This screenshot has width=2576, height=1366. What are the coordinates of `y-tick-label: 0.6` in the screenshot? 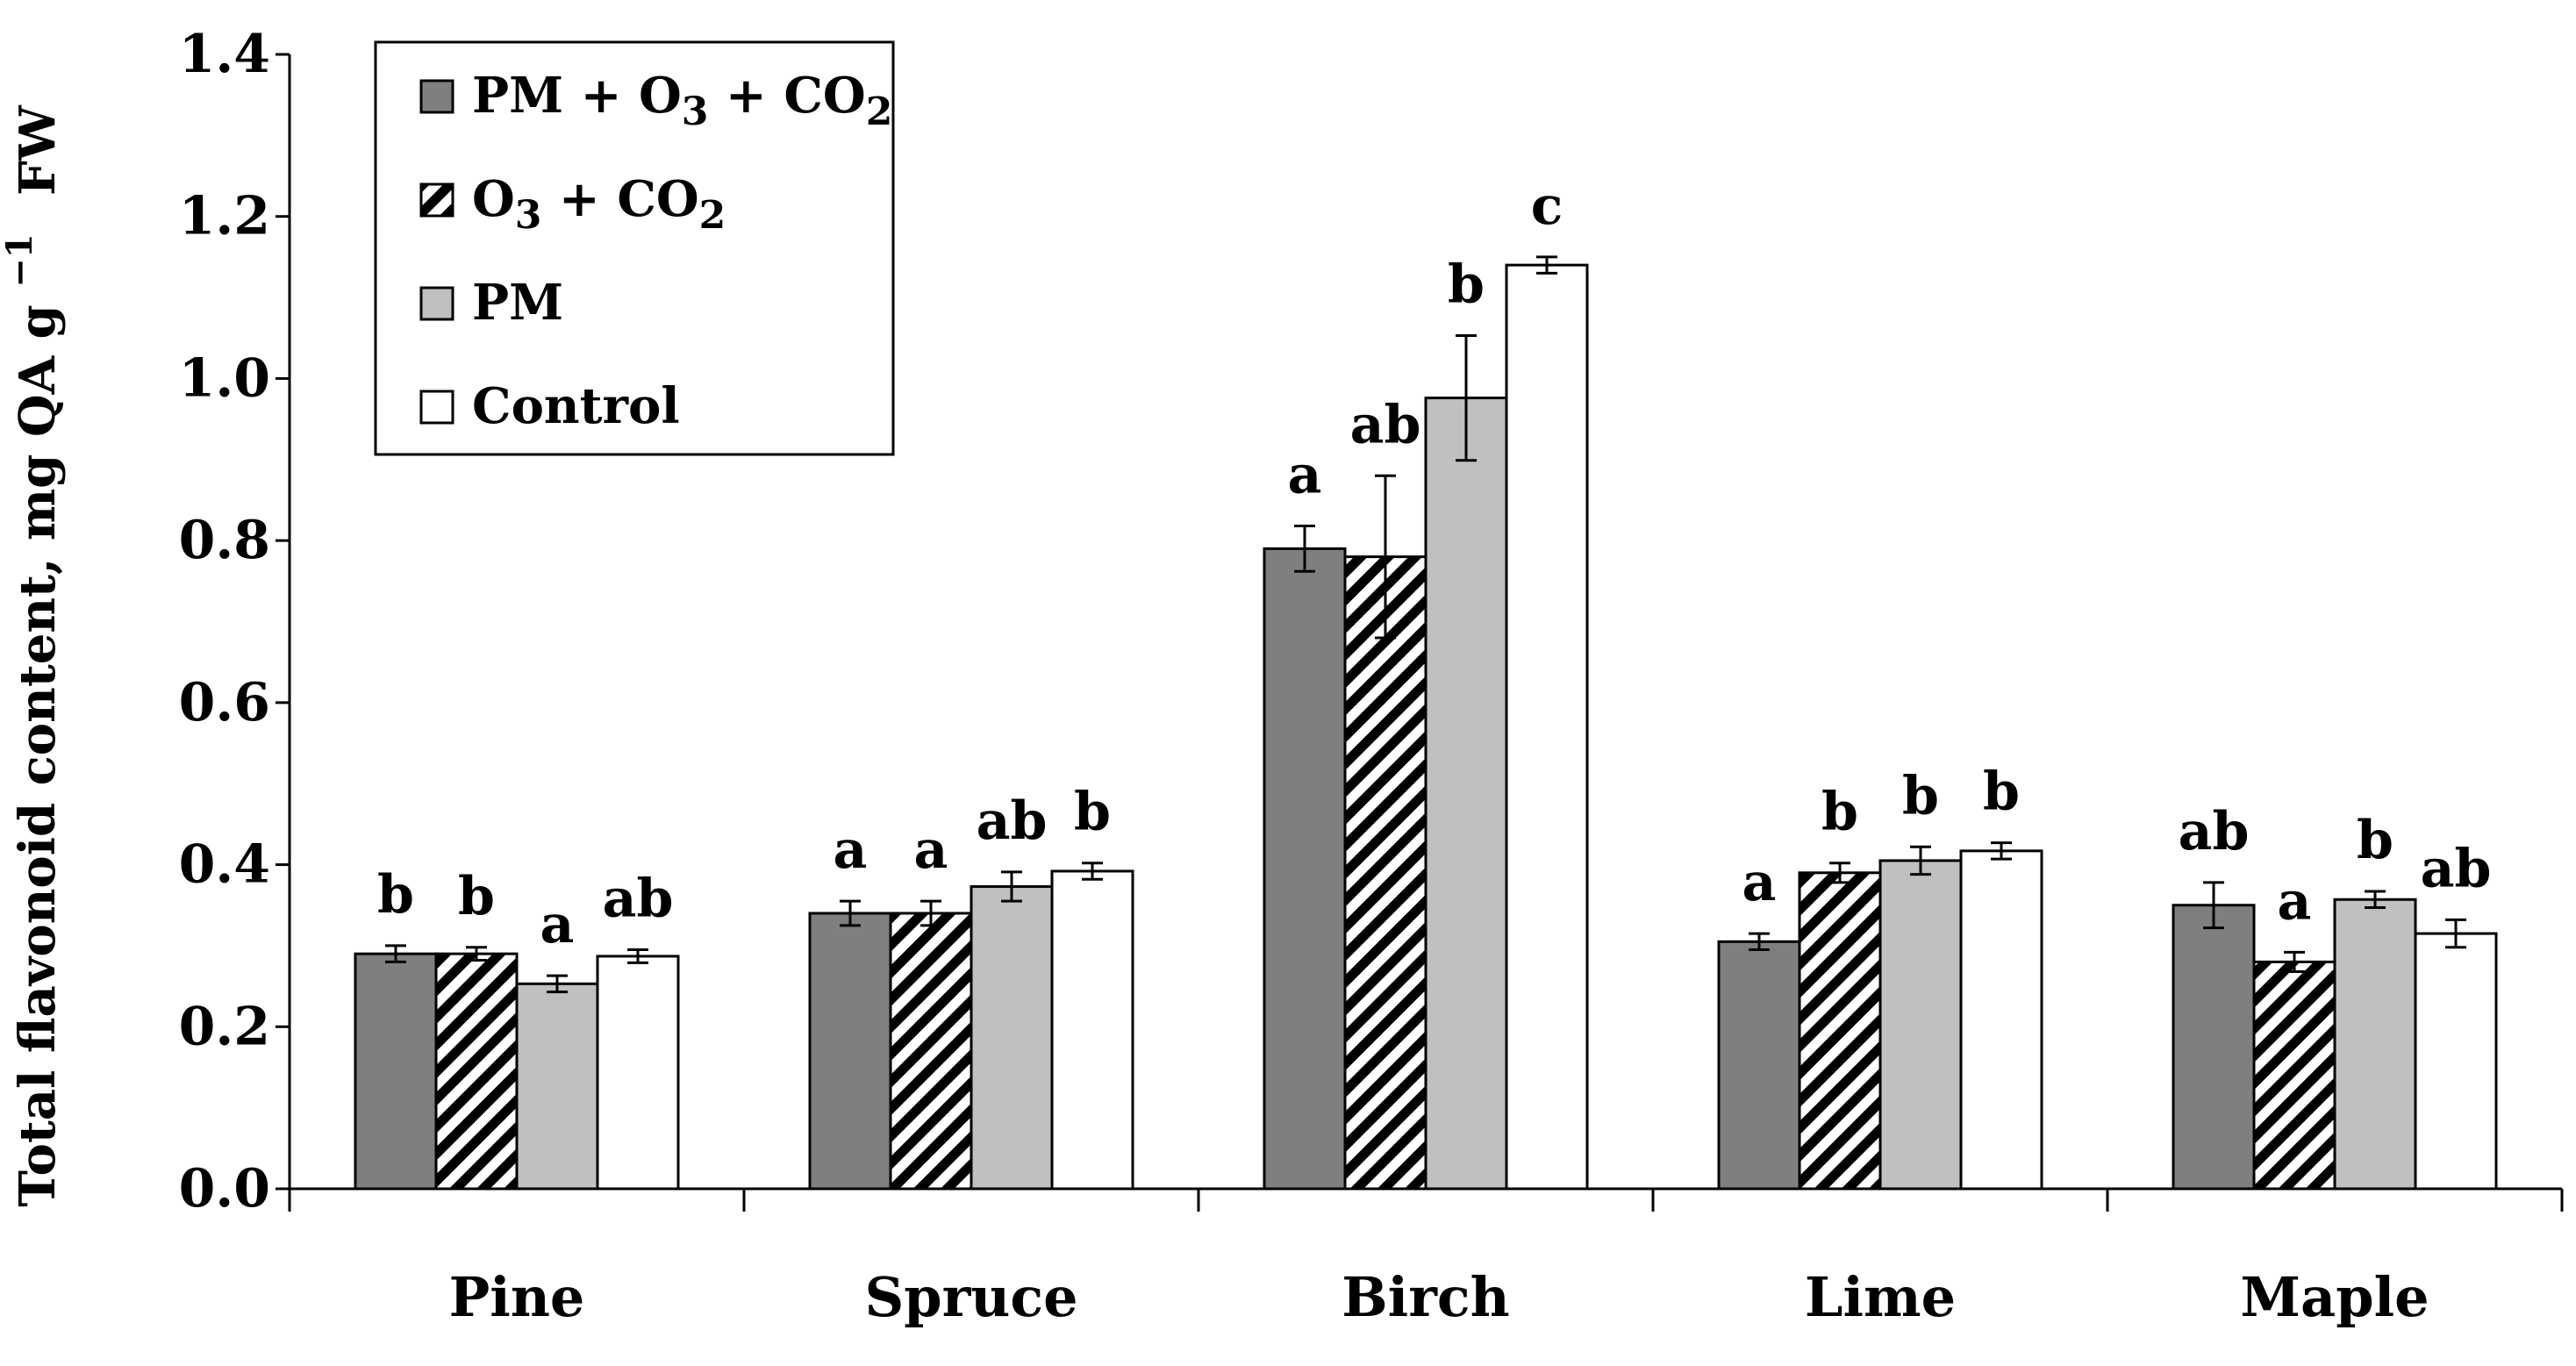 It's located at (224, 702).